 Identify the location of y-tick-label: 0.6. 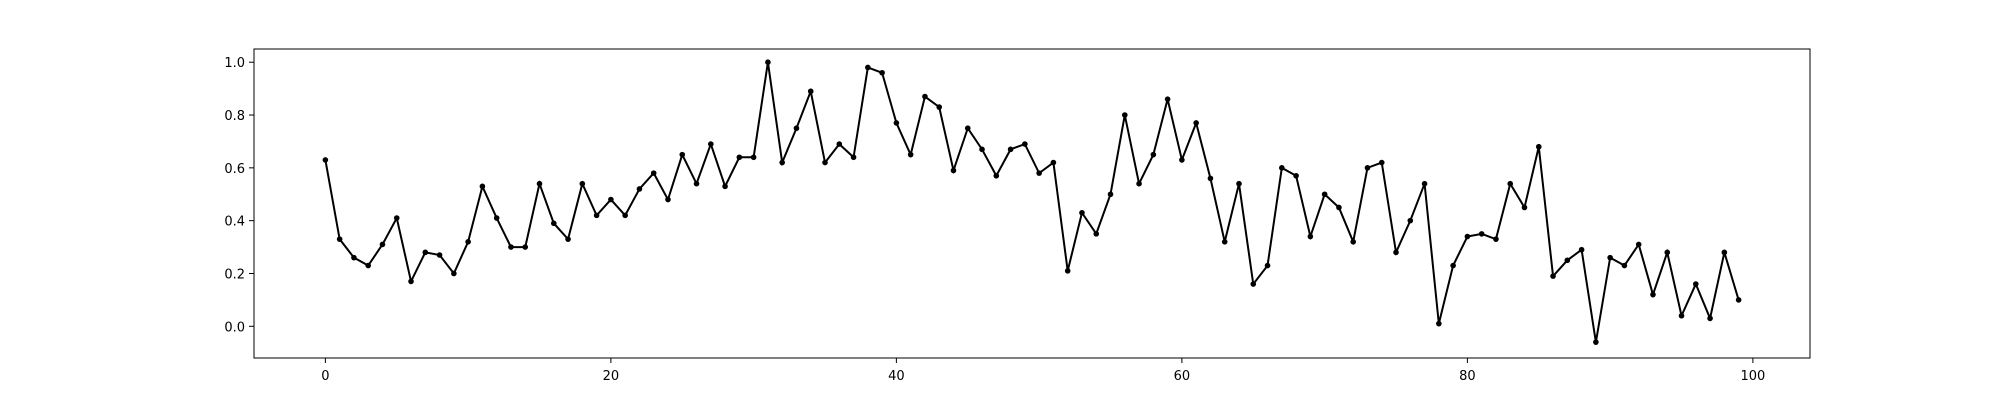
(234, 169).